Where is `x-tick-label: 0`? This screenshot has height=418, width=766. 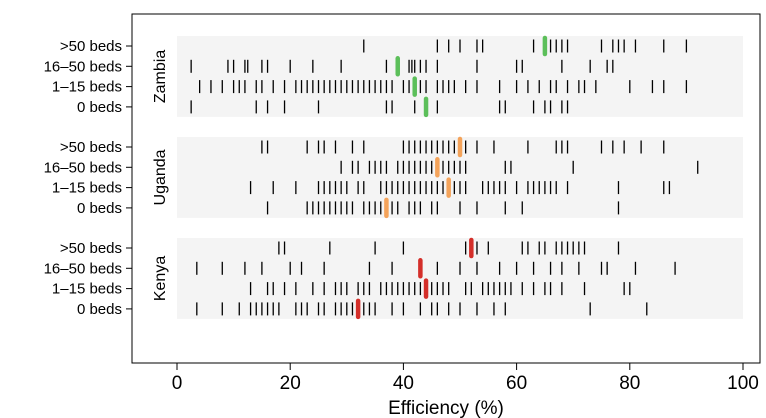
x-tick-label: 0 is located at coordinates (177, 383).